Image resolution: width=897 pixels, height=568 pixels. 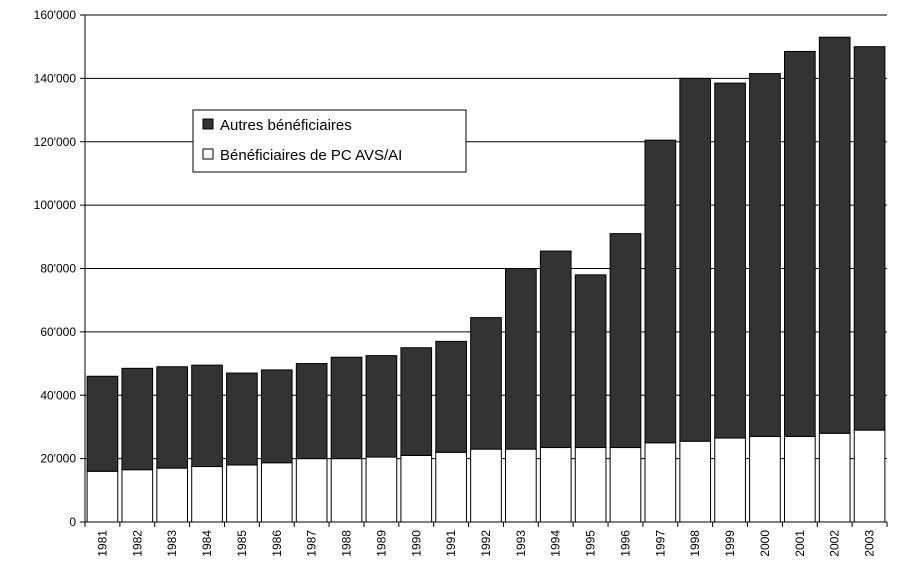 What do you see at coordinates (286, 125) in the screenshot?
I see `legend-label-autres: Autres bénéficiaires` at bounding box center [286, 125].